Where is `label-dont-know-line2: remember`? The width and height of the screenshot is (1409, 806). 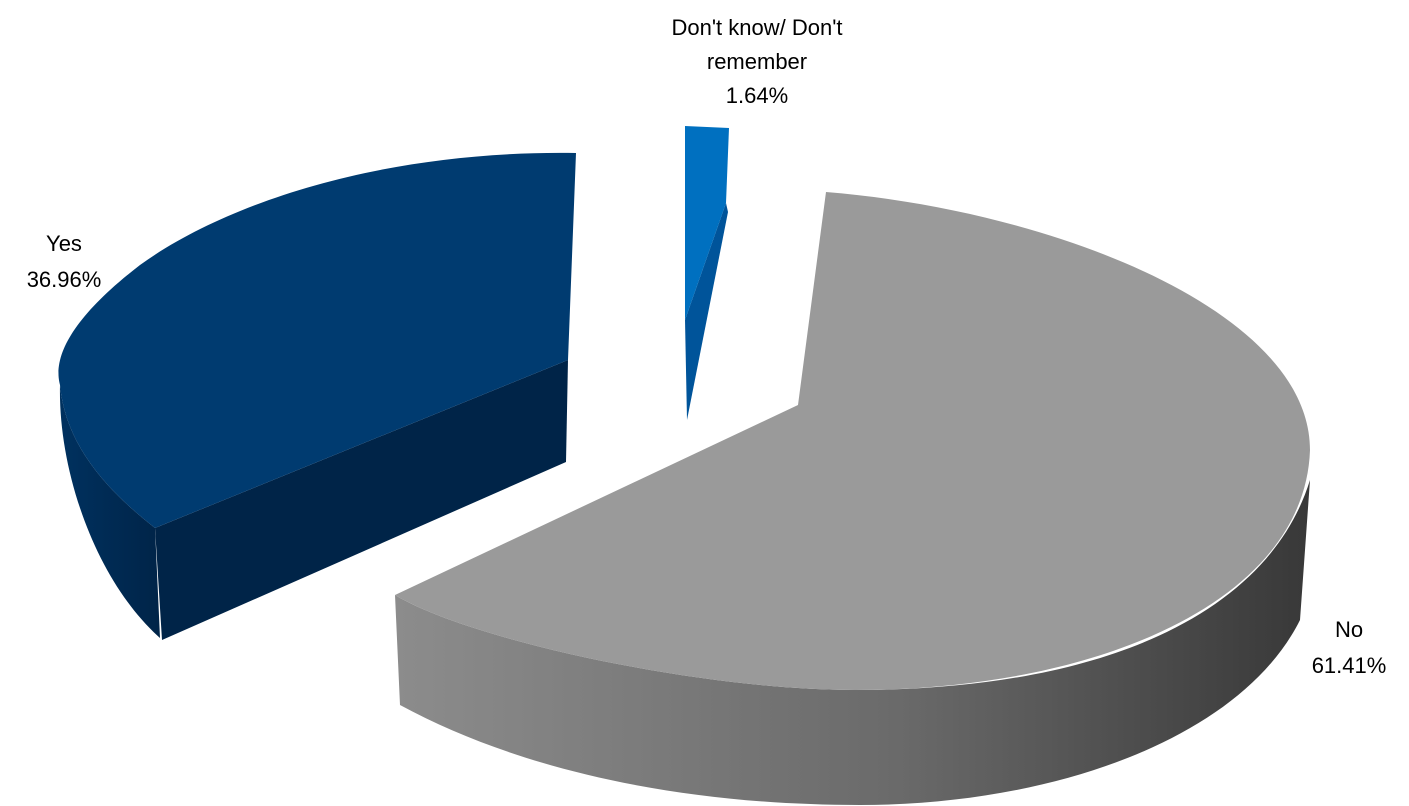 label-dont-know-line2: remember is located at coordinates (757, 61).